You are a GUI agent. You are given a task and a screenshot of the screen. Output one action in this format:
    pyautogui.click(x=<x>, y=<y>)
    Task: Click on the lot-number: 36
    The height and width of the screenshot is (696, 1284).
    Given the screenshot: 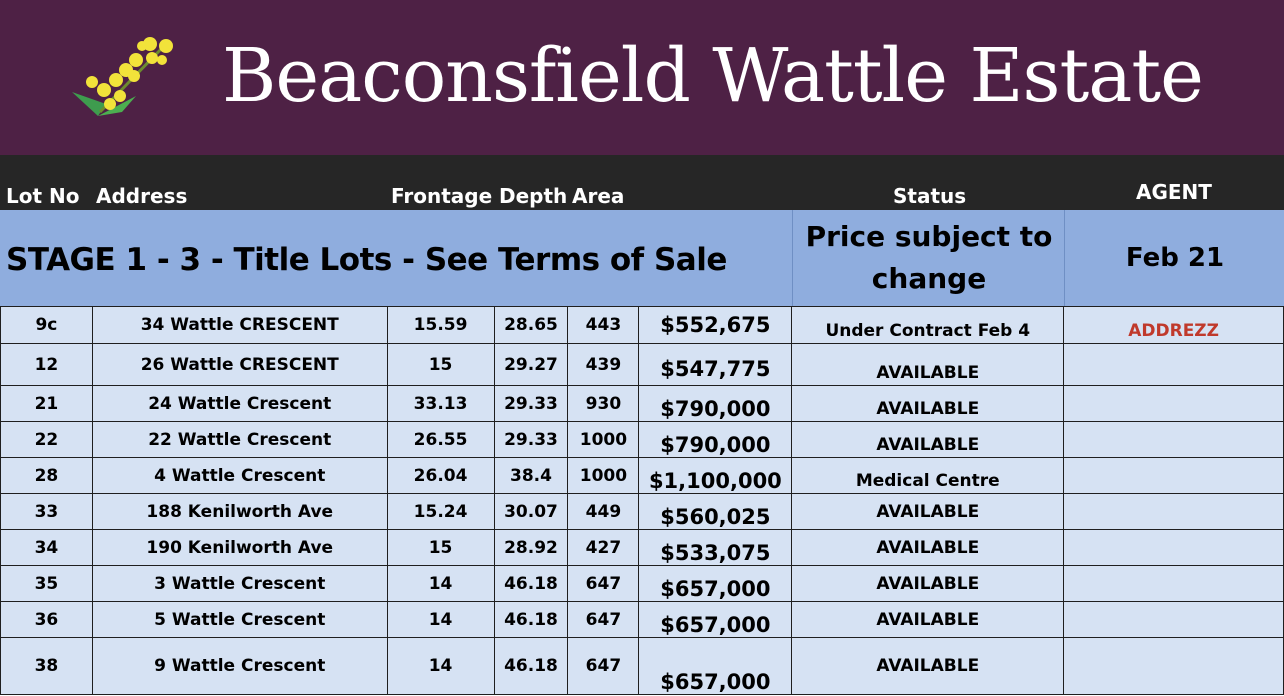 What is the action you would take?
    pyautogui.click(x=46, y=619)
    